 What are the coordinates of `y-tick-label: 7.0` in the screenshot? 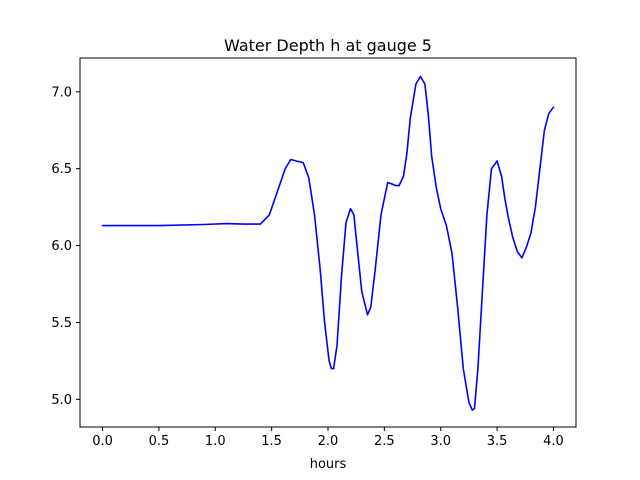 It's located at (61, 92).